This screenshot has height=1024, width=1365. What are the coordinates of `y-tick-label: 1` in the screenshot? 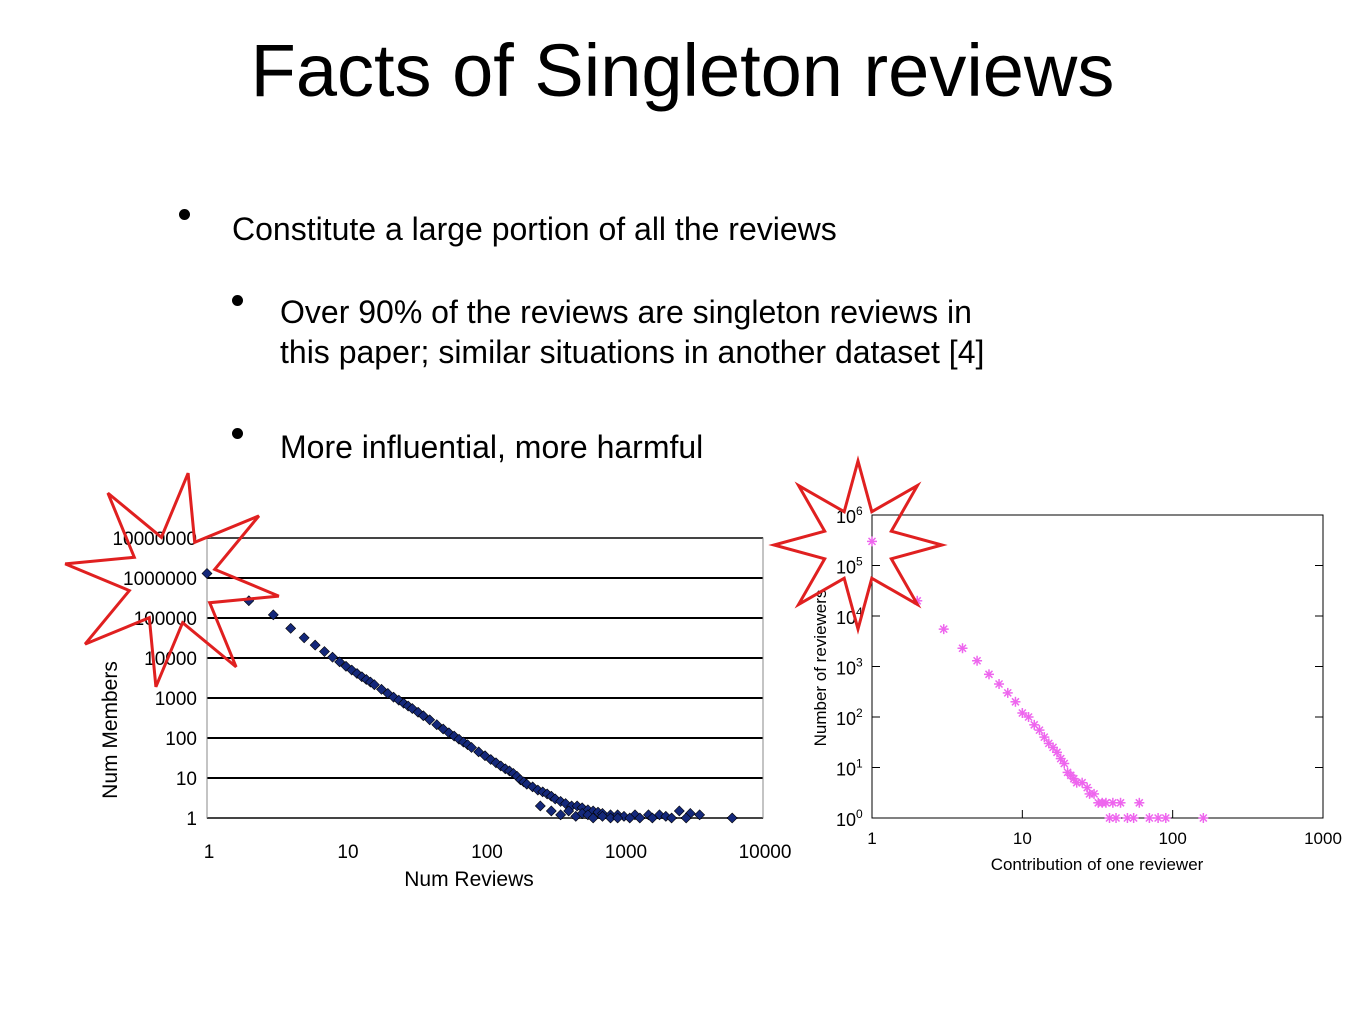 It's located at (191, 819).